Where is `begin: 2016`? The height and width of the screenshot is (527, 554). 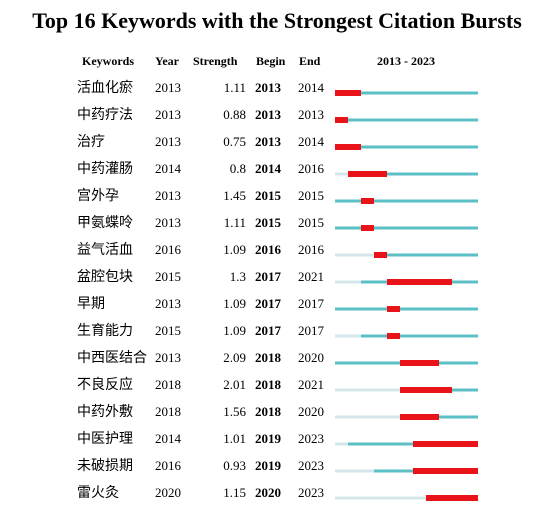
begin: 2016 is located at coordinates (268, 249).